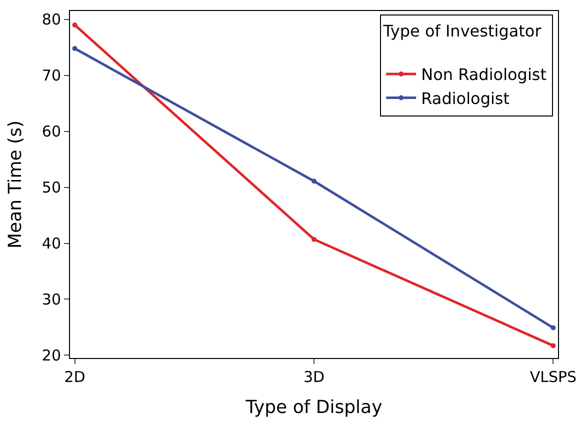 The width and height of the screenshot is (587, 424). Describe the element at coordinates (51, 355) in the screenshot. I see `y-tick-label: 20` at that location.